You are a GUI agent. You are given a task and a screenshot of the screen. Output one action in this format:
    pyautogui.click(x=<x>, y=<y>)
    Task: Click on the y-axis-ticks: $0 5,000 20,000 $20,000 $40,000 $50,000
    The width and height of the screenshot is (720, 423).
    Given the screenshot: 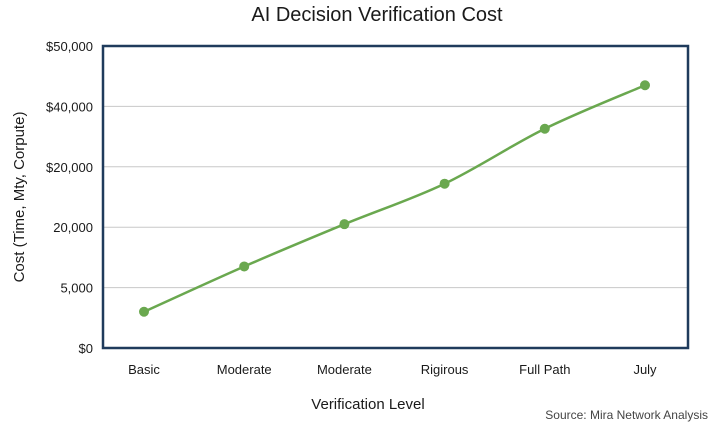 What is the action you would take?
    pyautogui.click(x=69, y=197)
    